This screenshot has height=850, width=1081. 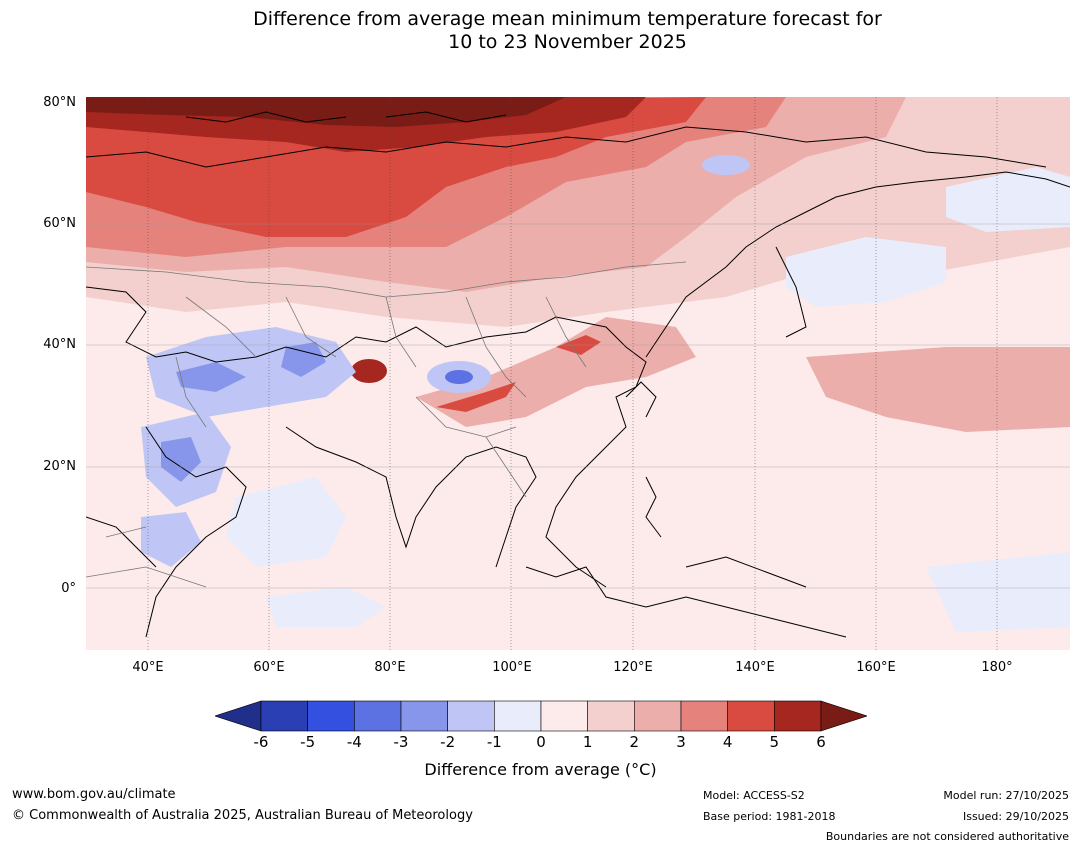 I want to click on footer-website: www.bom.gov.au/climate, so click(x=94, y=794).